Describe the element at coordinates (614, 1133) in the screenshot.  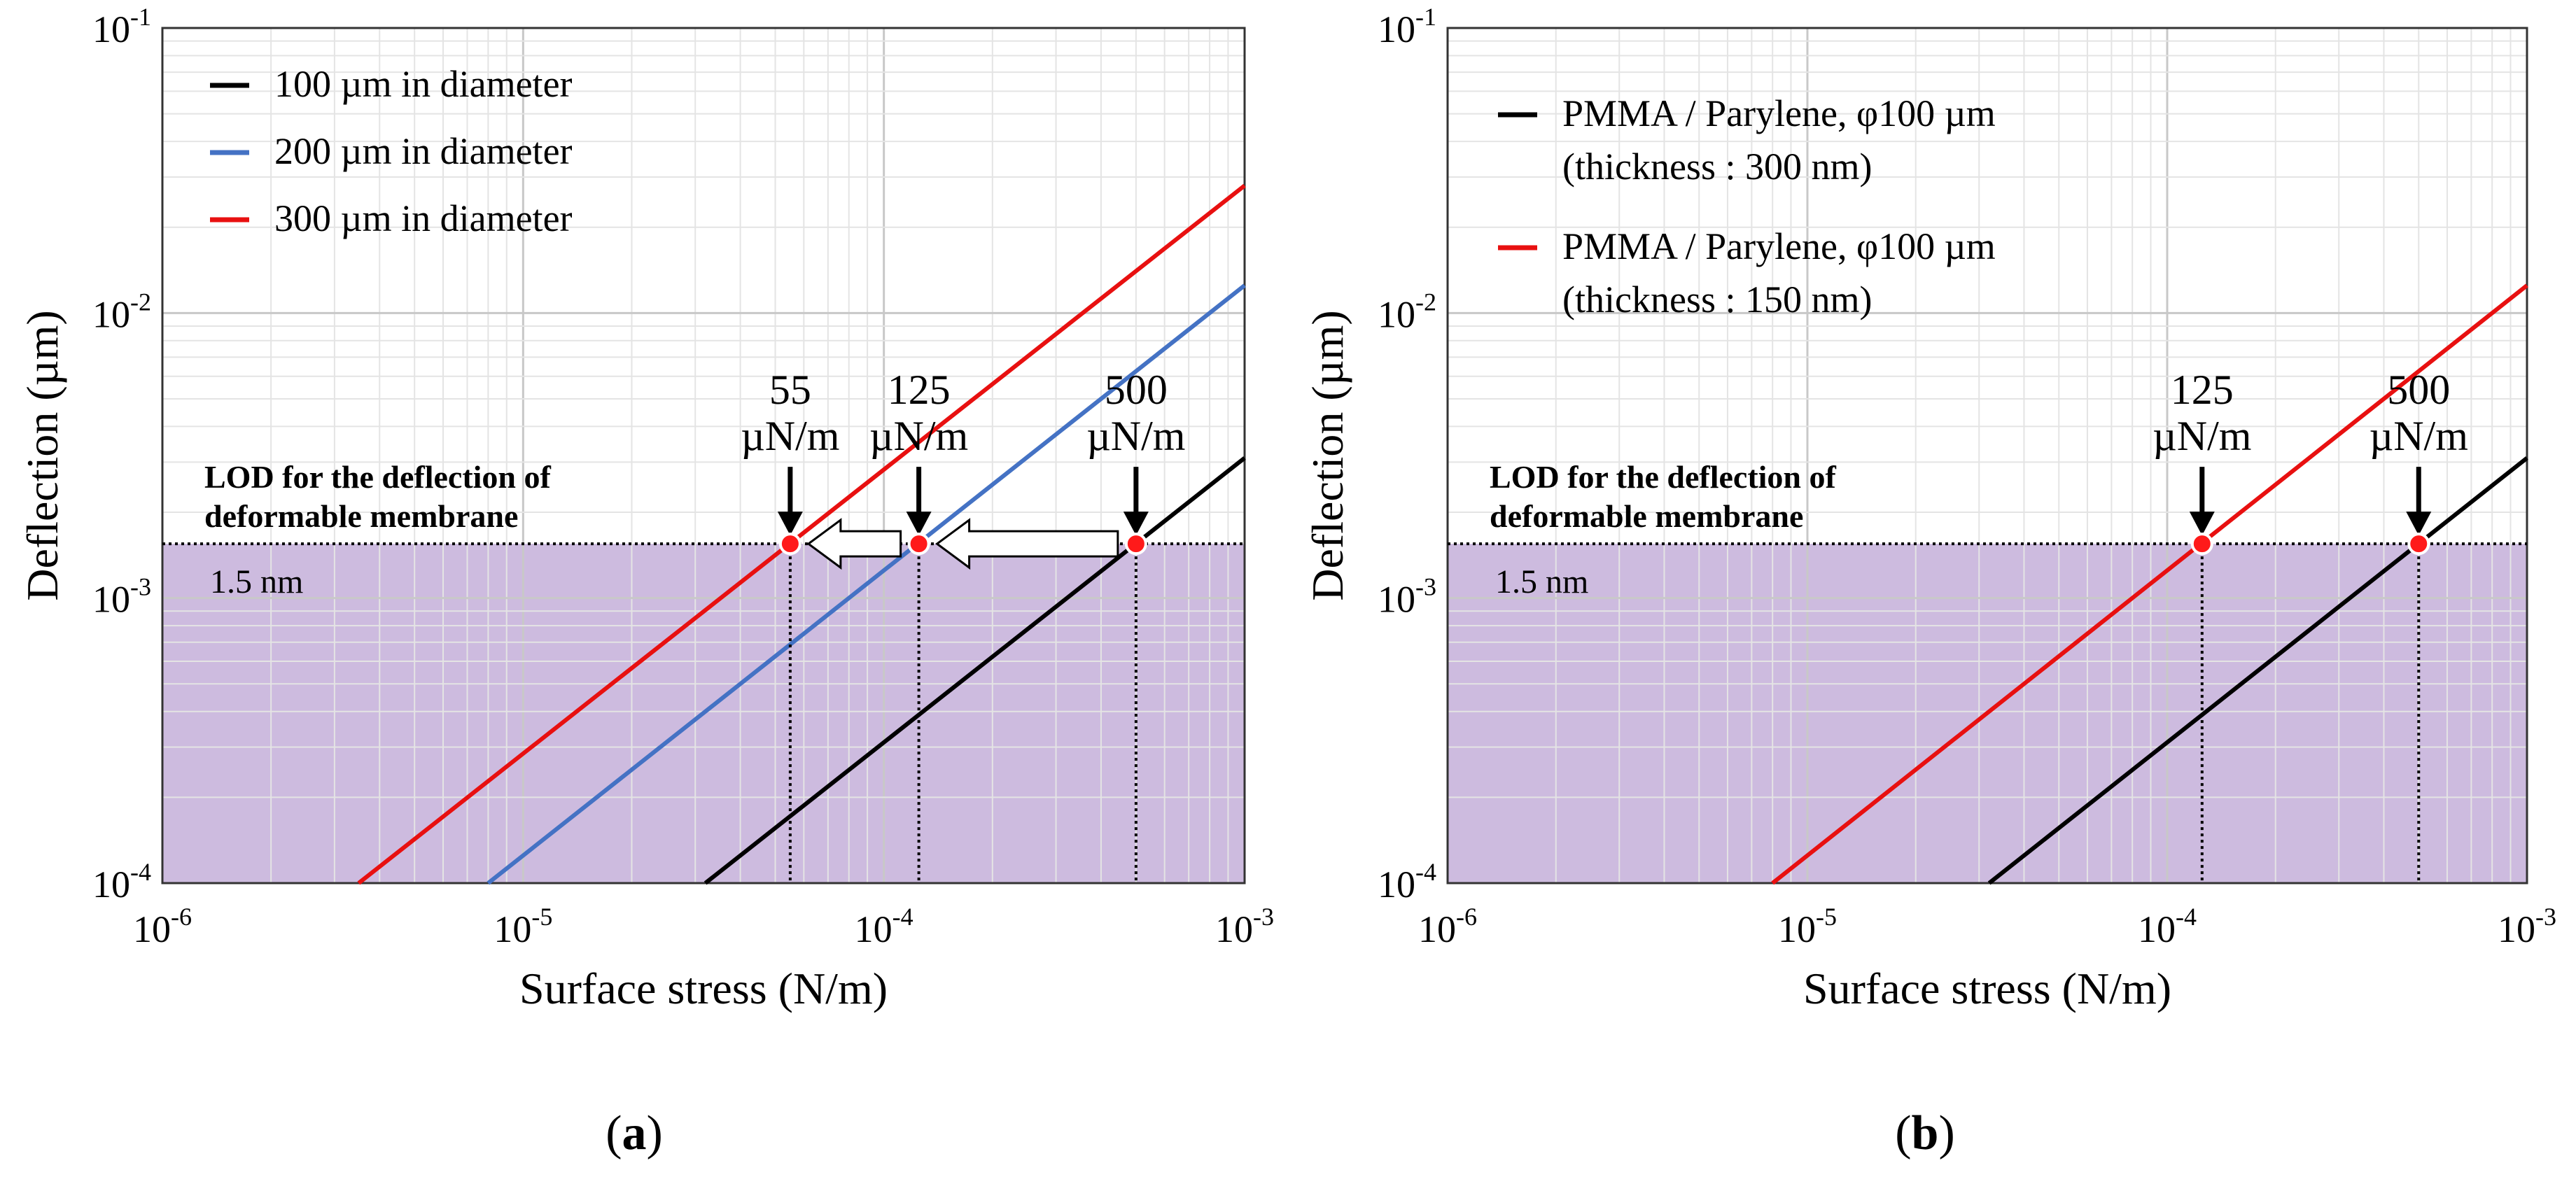
I see `panel-a-caption-open: (` at that location.